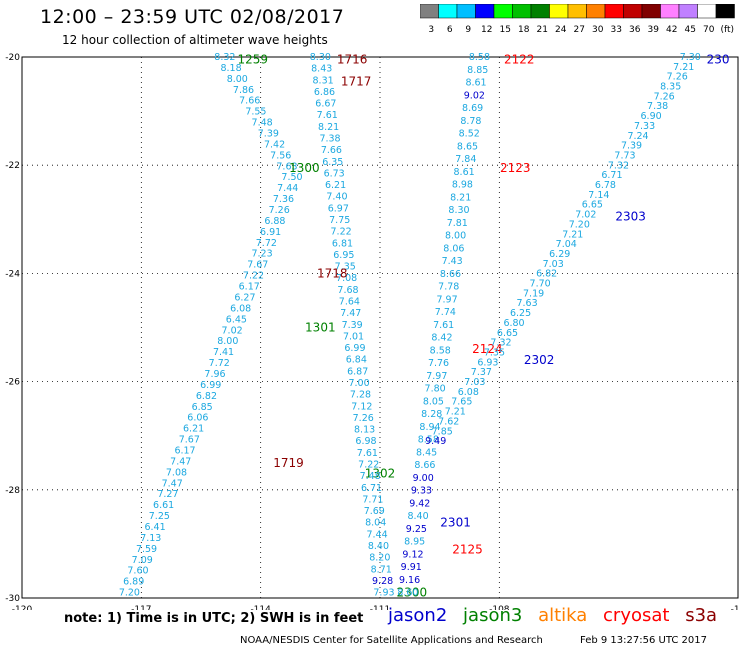 The width and height of the screenshot is (740, 650). What do you see at coordinates (321, 69) in the screenshot?
I see `wave-height-label: 8.43` at bounding box center [321, 69].